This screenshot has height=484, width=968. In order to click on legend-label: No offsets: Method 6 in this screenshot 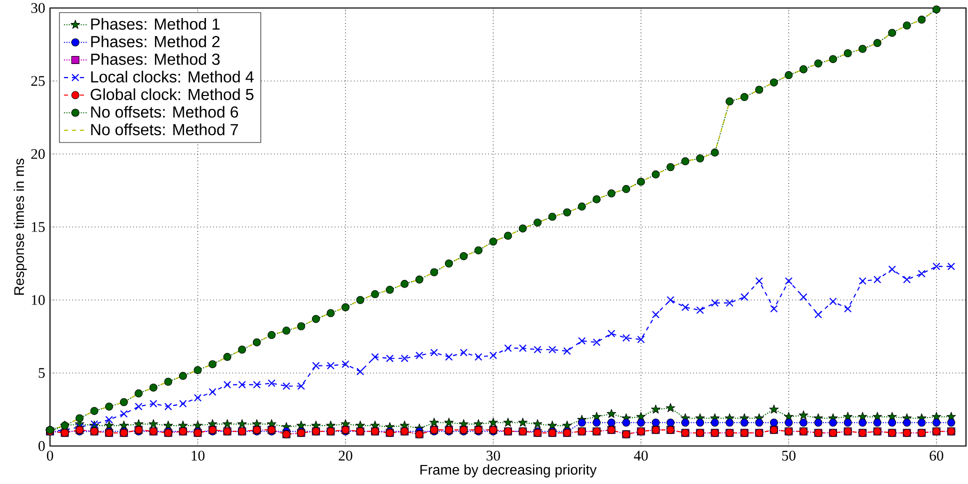, I will do `click(164, 112)`.